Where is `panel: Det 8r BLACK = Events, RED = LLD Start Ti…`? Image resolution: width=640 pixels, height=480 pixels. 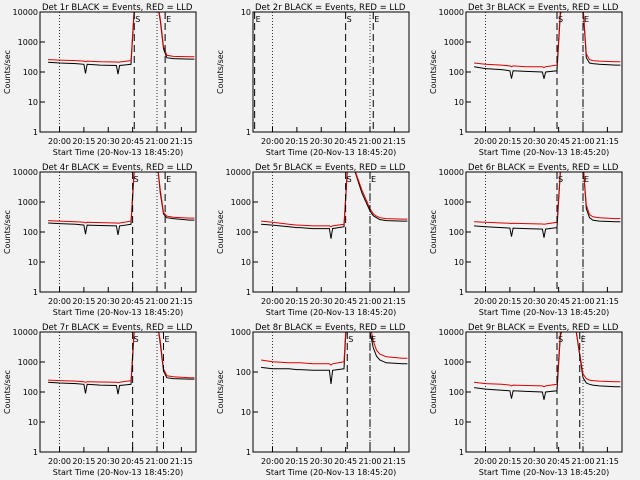
panel: Det 8r BLACK = Events, RED = LLD Start Ti… is located at coordinates (313, 400).